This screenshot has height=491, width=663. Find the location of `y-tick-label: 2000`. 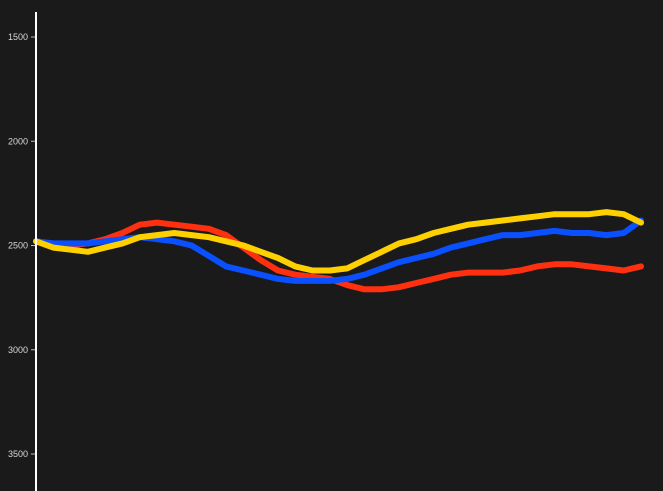

y-tick-label: 2000 is located at coordinates (18, 141).